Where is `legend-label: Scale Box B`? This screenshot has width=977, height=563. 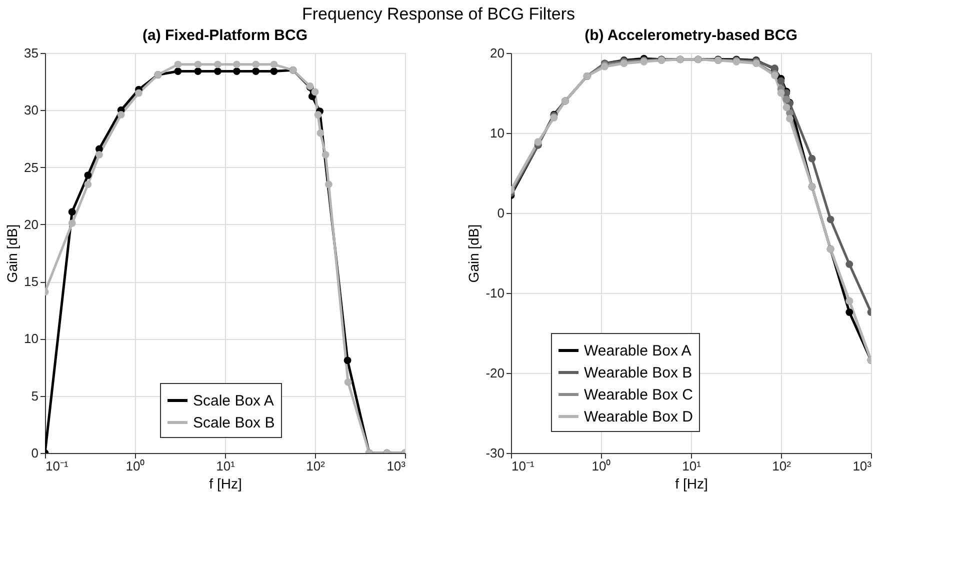
legend-label: Scale Box B is located at coordinates (234, 423).